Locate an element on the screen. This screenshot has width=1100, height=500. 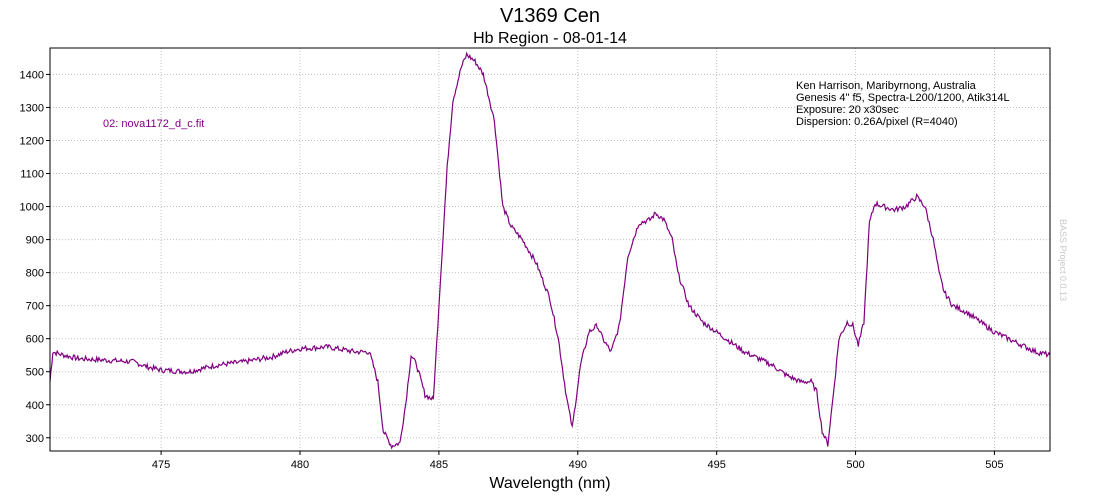
software-watermark: BASS Project 0.0.13 is located at coordinates (1063, 260).